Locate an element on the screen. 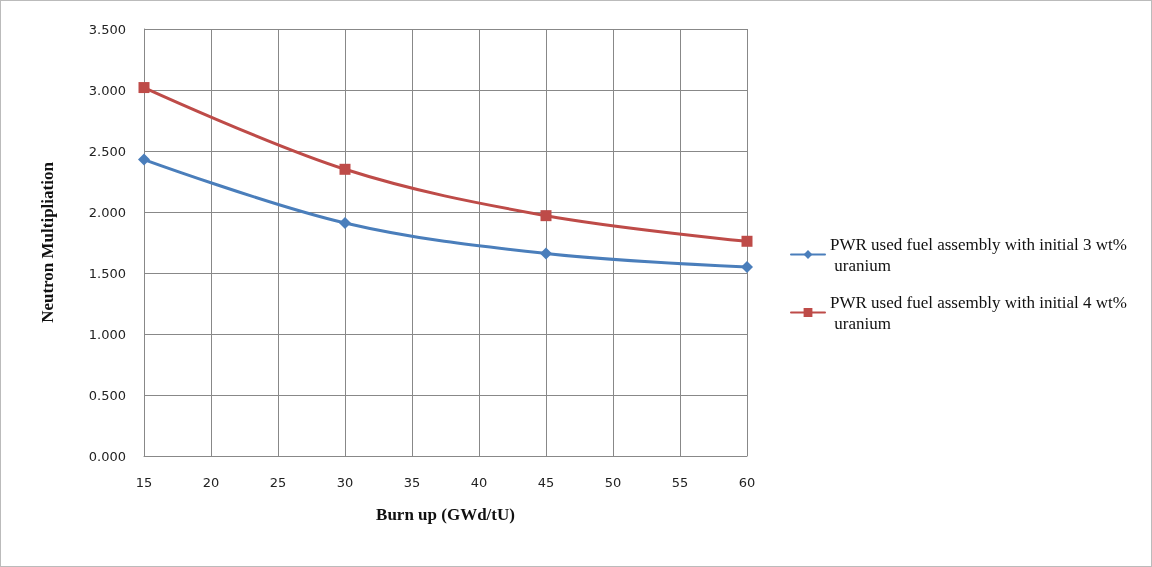 The height and width of the screenshot is (567, 1152). y-tick-label: 0.500 is located at coordinates (107, 395).